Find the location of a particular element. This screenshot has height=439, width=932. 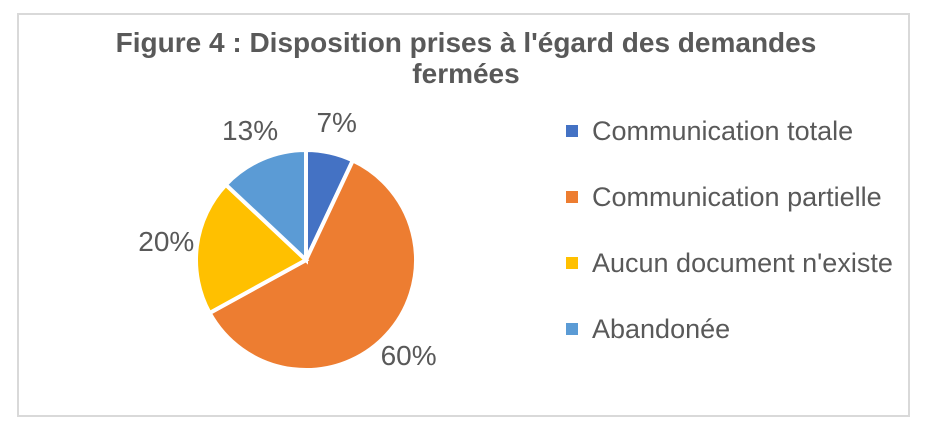

legend-item: Communication partielle is located at coordinates (729, 197).